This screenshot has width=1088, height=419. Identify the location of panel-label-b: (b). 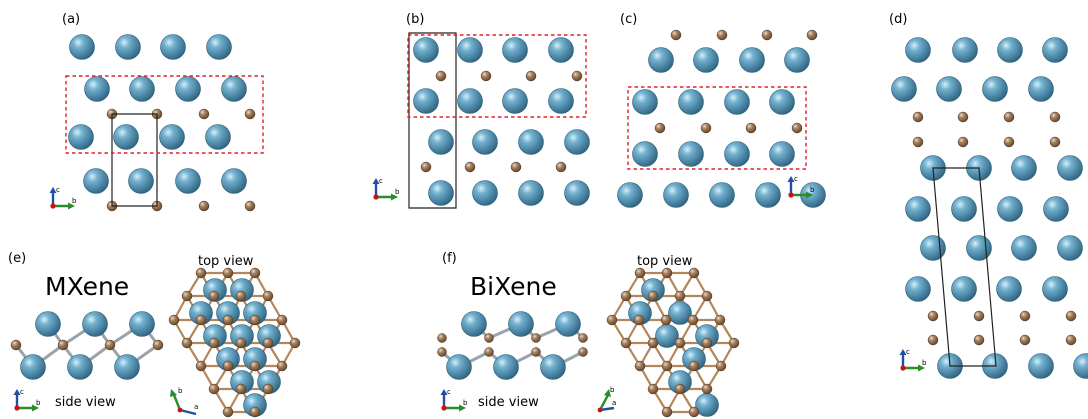
(415, 19).